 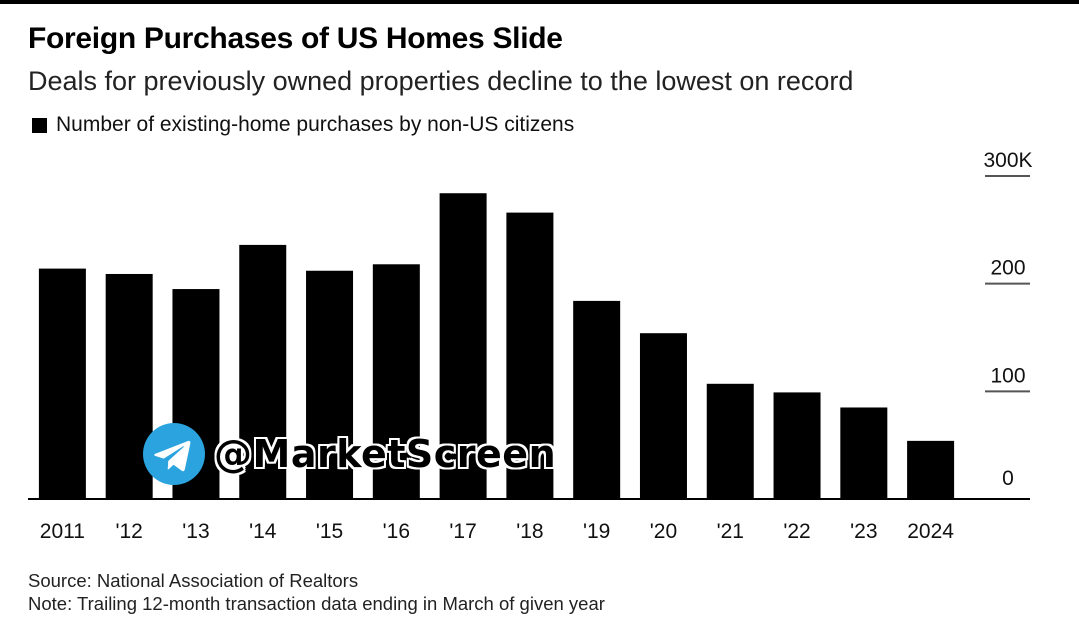 What do you see at coordinates (930, 531) in the screenshot?
I see `x-tick-label: 2024` at bounding box center [930, 531].